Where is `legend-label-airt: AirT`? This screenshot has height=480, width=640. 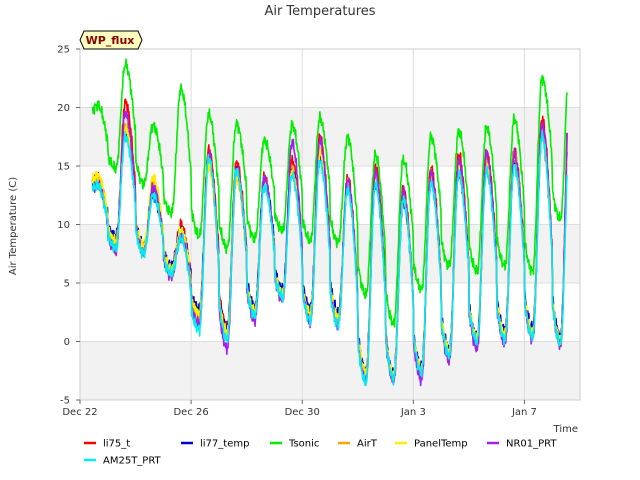
legend-label-airt: AirT is located at coordinates (367, 444).